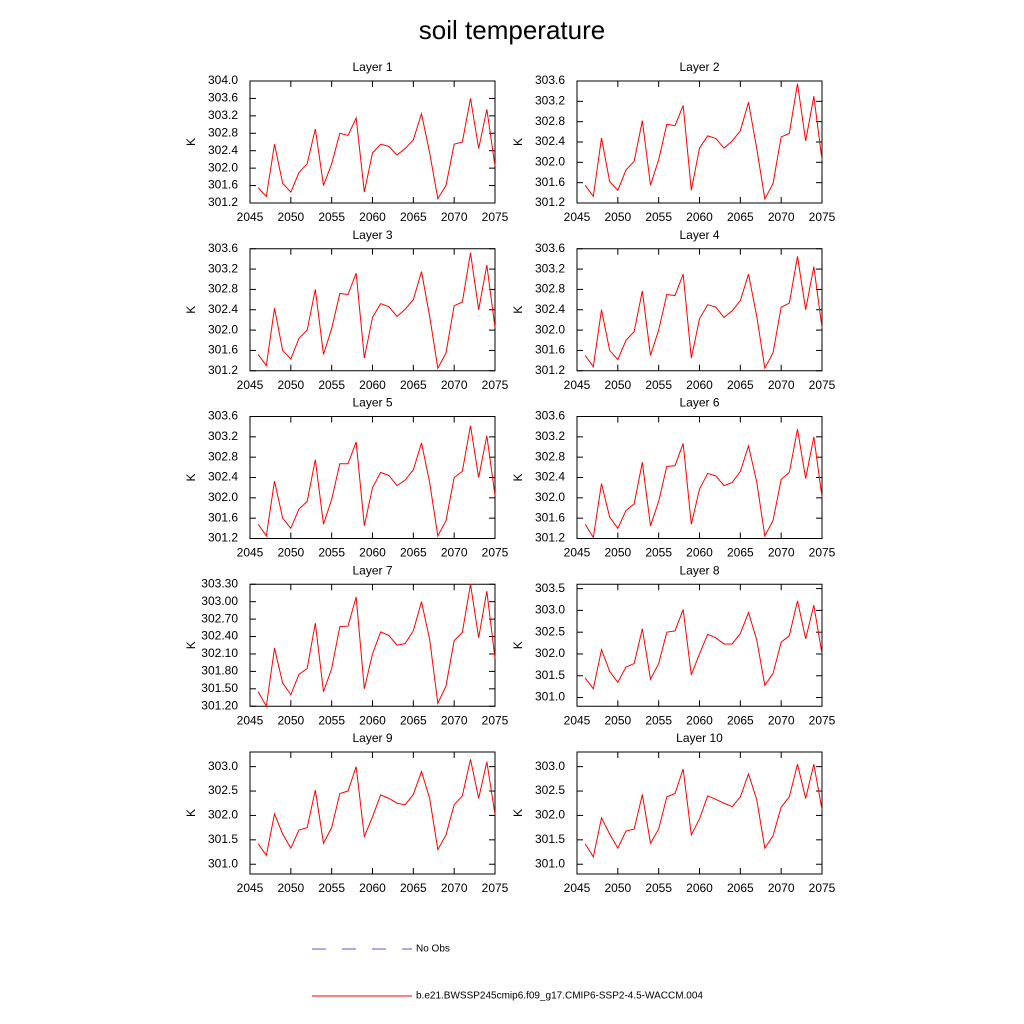  What do you see at coordinates (219, 601) in the screenshot?
I see `y-tick-label: 303.00` at bounding box center [219, 601].